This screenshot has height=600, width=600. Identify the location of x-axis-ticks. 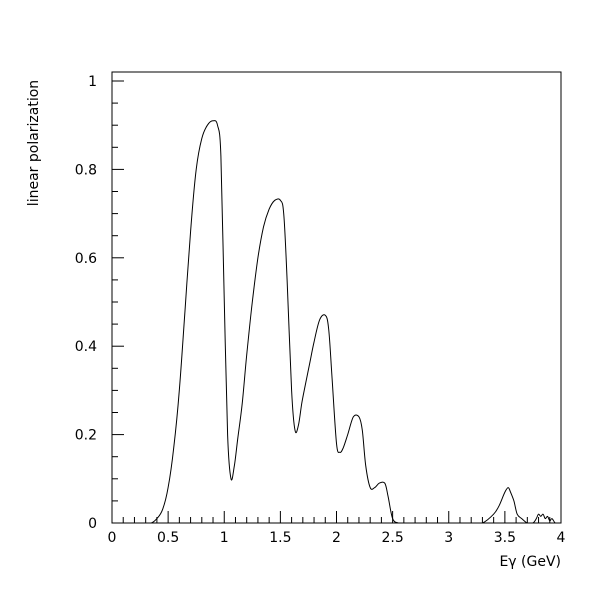
(336, 517).